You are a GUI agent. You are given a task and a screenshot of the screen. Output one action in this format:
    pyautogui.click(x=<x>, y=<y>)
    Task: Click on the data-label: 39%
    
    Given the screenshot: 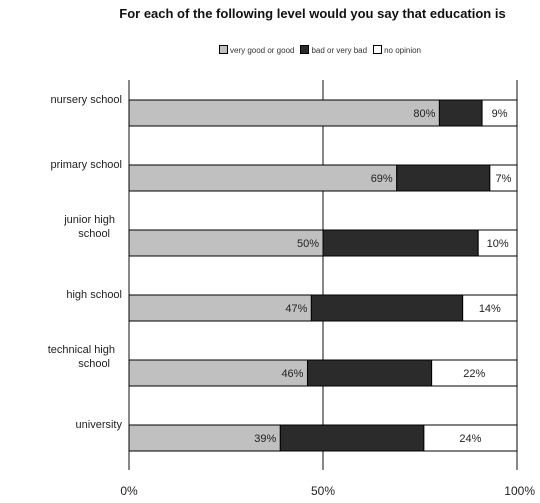 What is the action you would take?
    pyautogui.click(x=265, y=439)
    